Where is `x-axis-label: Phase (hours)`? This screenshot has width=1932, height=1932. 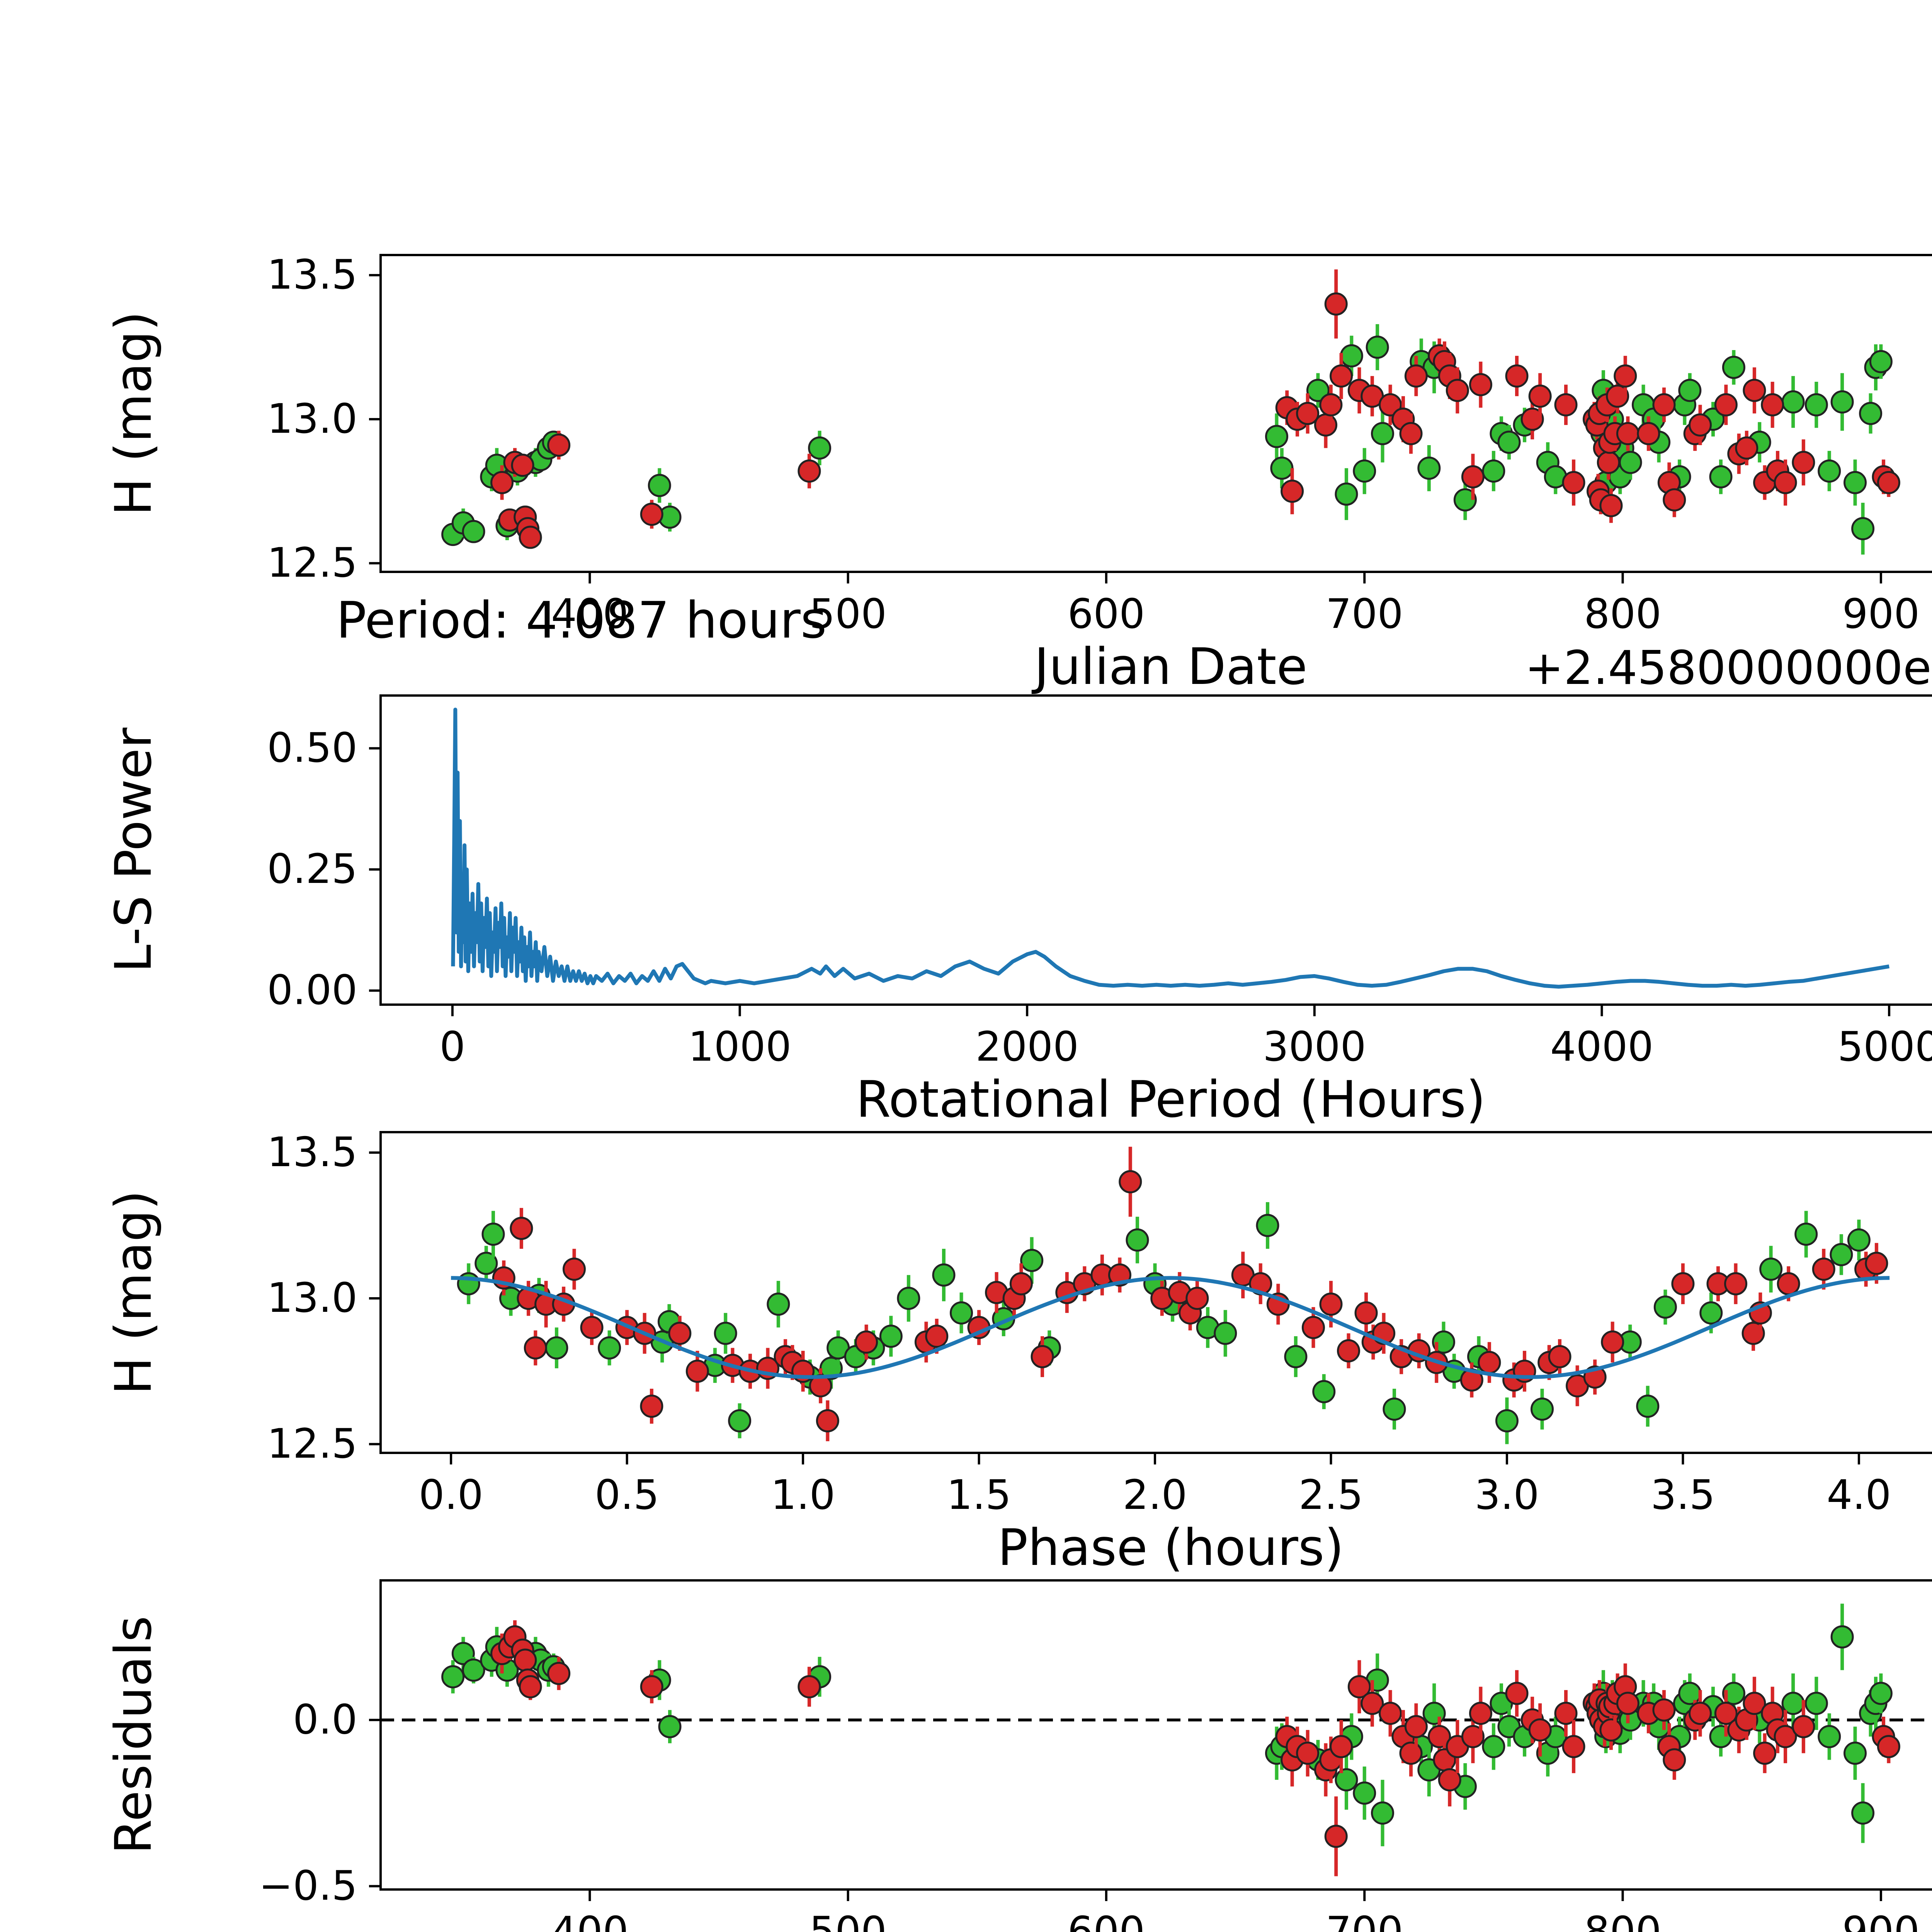 x-axis-label: Phase (hours) is located at coordinates (1171, 1547).